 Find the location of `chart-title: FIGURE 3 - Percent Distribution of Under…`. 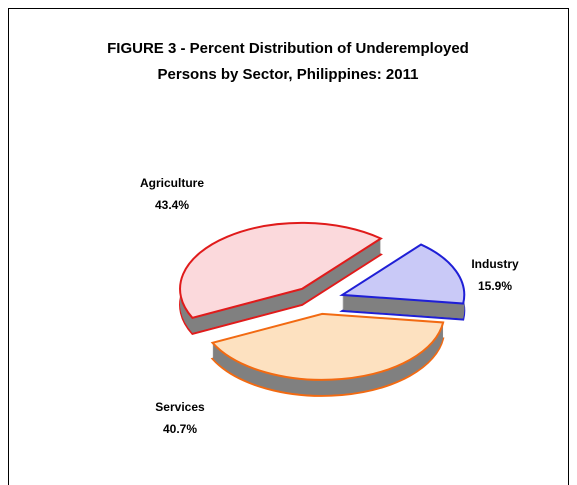

chart-title: FIGURE 3 - Percent Distribution of Under… is located at coordinates (288, 61).